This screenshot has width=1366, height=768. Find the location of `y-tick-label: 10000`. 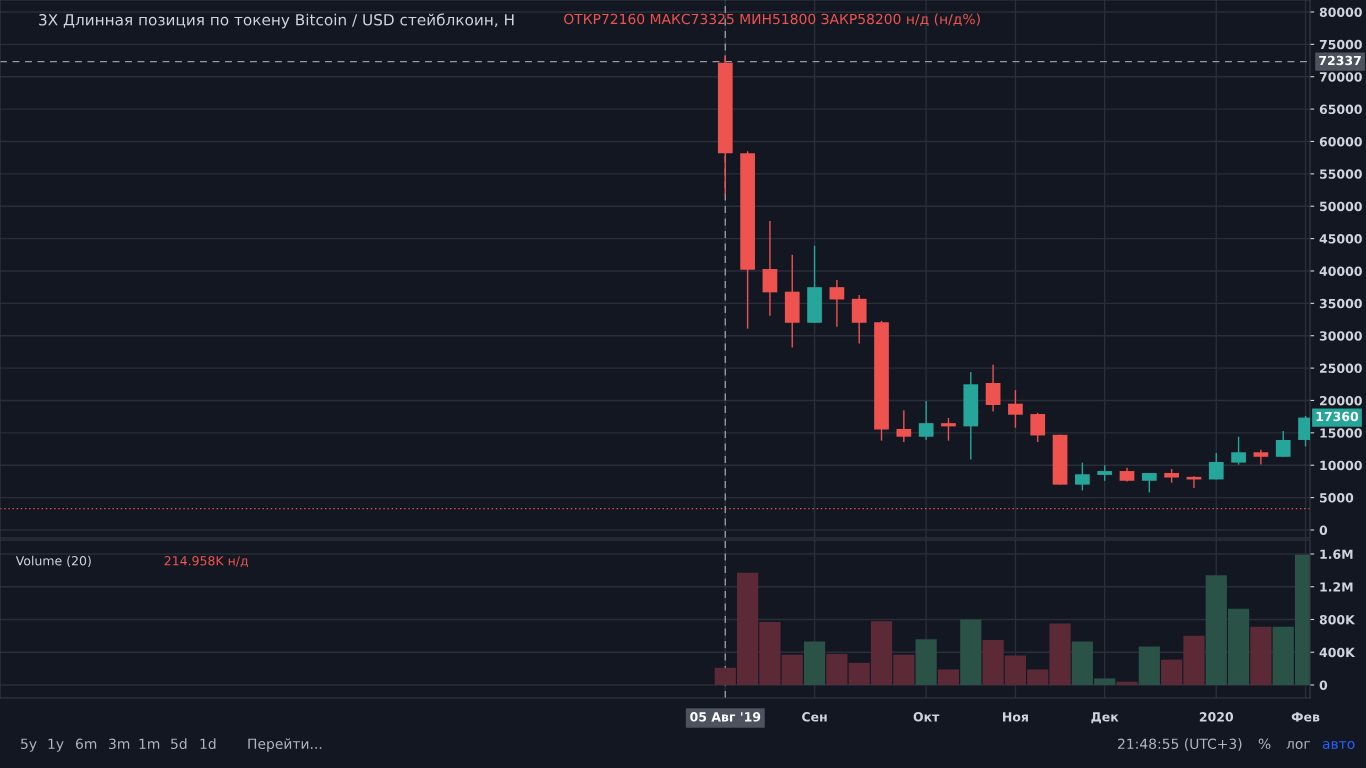

y-tick-label: 10000 is located at coordinates (1341, 465).